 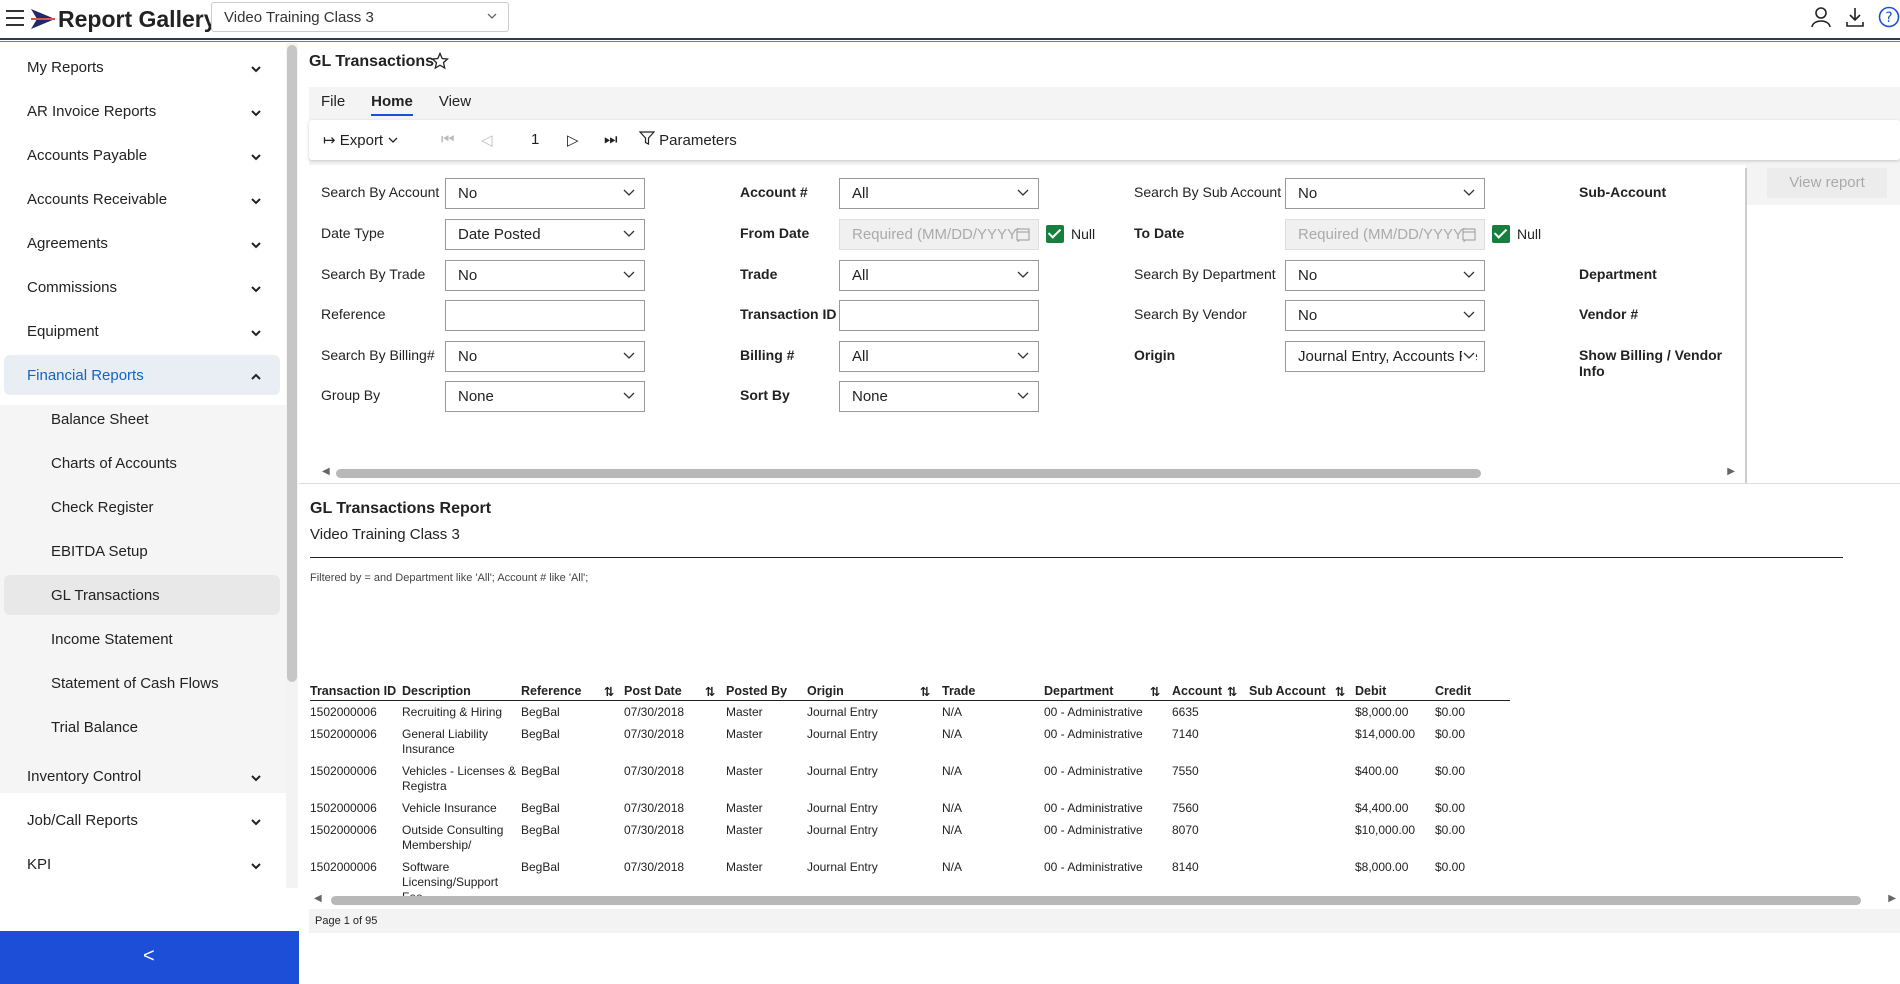 What do you see at coordinates (15, 18) in the screenshot?
I see `menu-icon` at bounding box center [15, 18].